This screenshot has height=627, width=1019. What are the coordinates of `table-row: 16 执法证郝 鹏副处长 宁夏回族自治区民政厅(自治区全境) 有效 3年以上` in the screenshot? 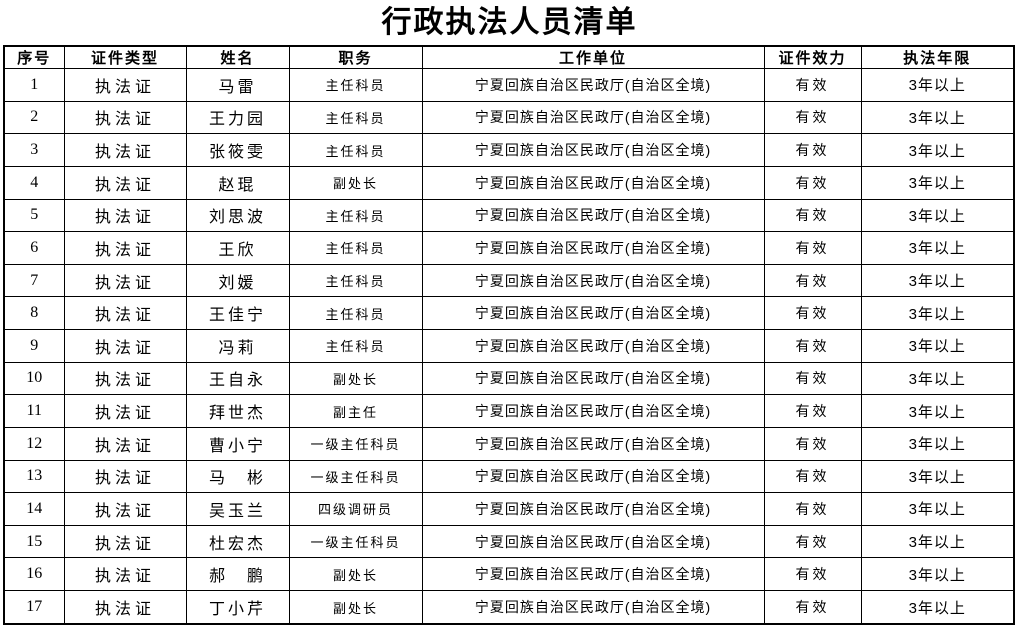 It's located at (509, 574).